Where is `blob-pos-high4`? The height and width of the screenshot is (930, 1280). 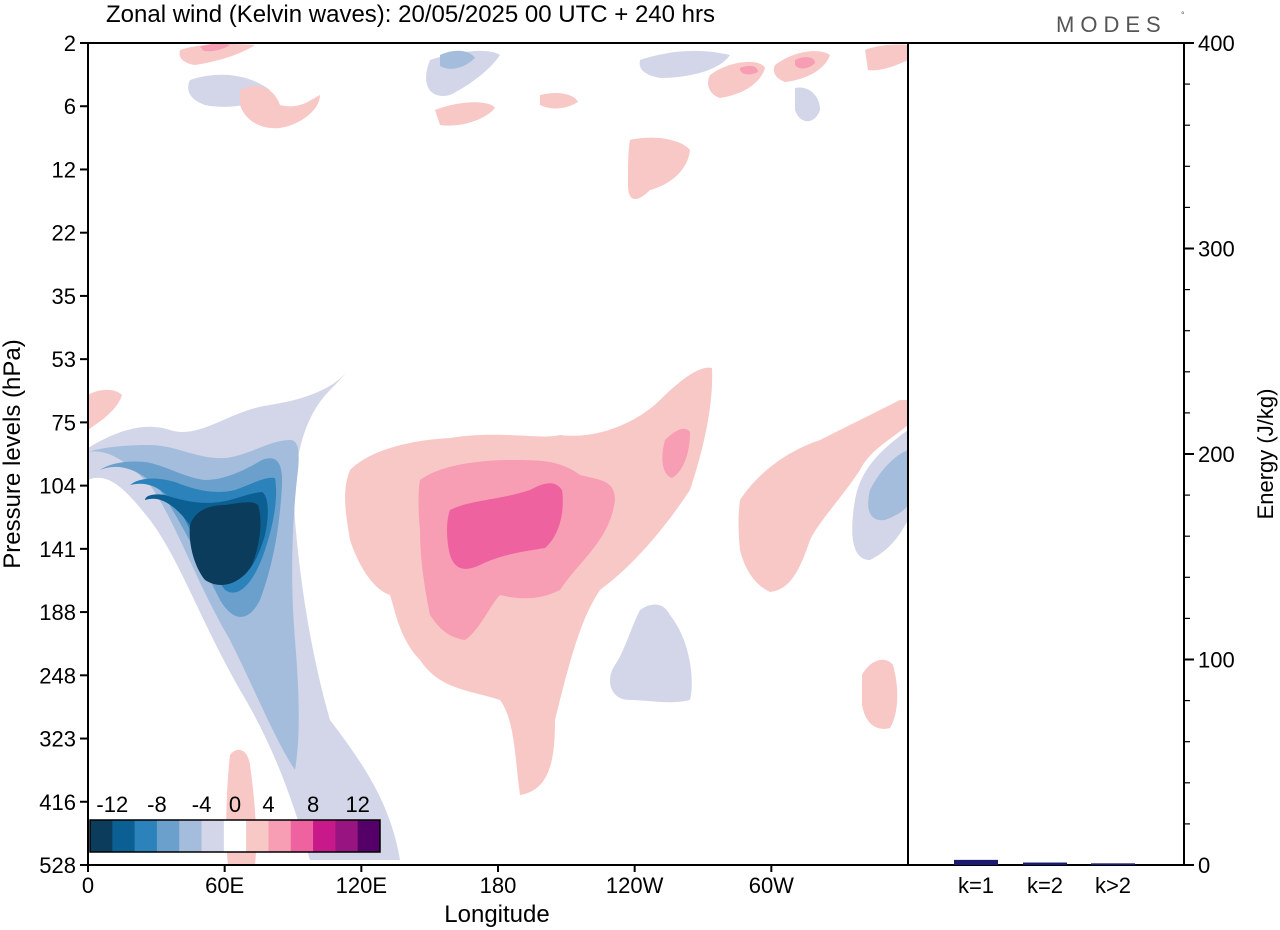
blob-pos-high4 is located at coordinates (659, 168).